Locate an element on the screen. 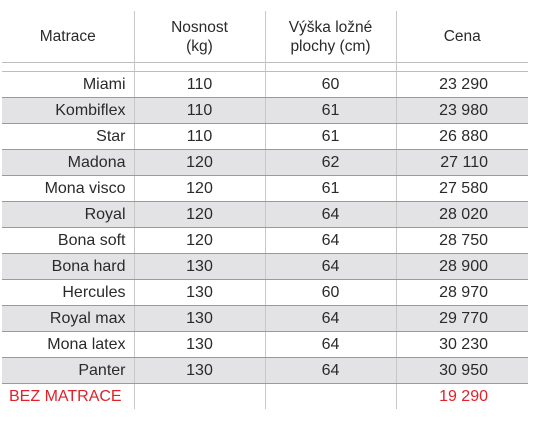  header-cena: Cena is located at coordinates (461, 37).